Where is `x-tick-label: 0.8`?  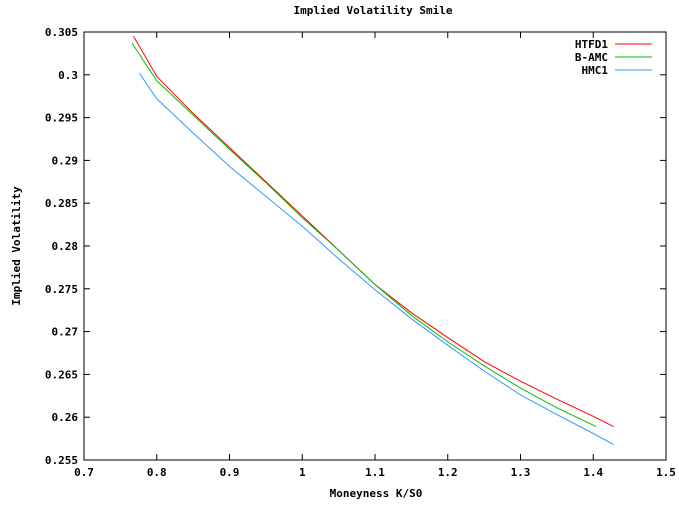
x-tick-label: 0.8 is located at coordinates (157, 472).